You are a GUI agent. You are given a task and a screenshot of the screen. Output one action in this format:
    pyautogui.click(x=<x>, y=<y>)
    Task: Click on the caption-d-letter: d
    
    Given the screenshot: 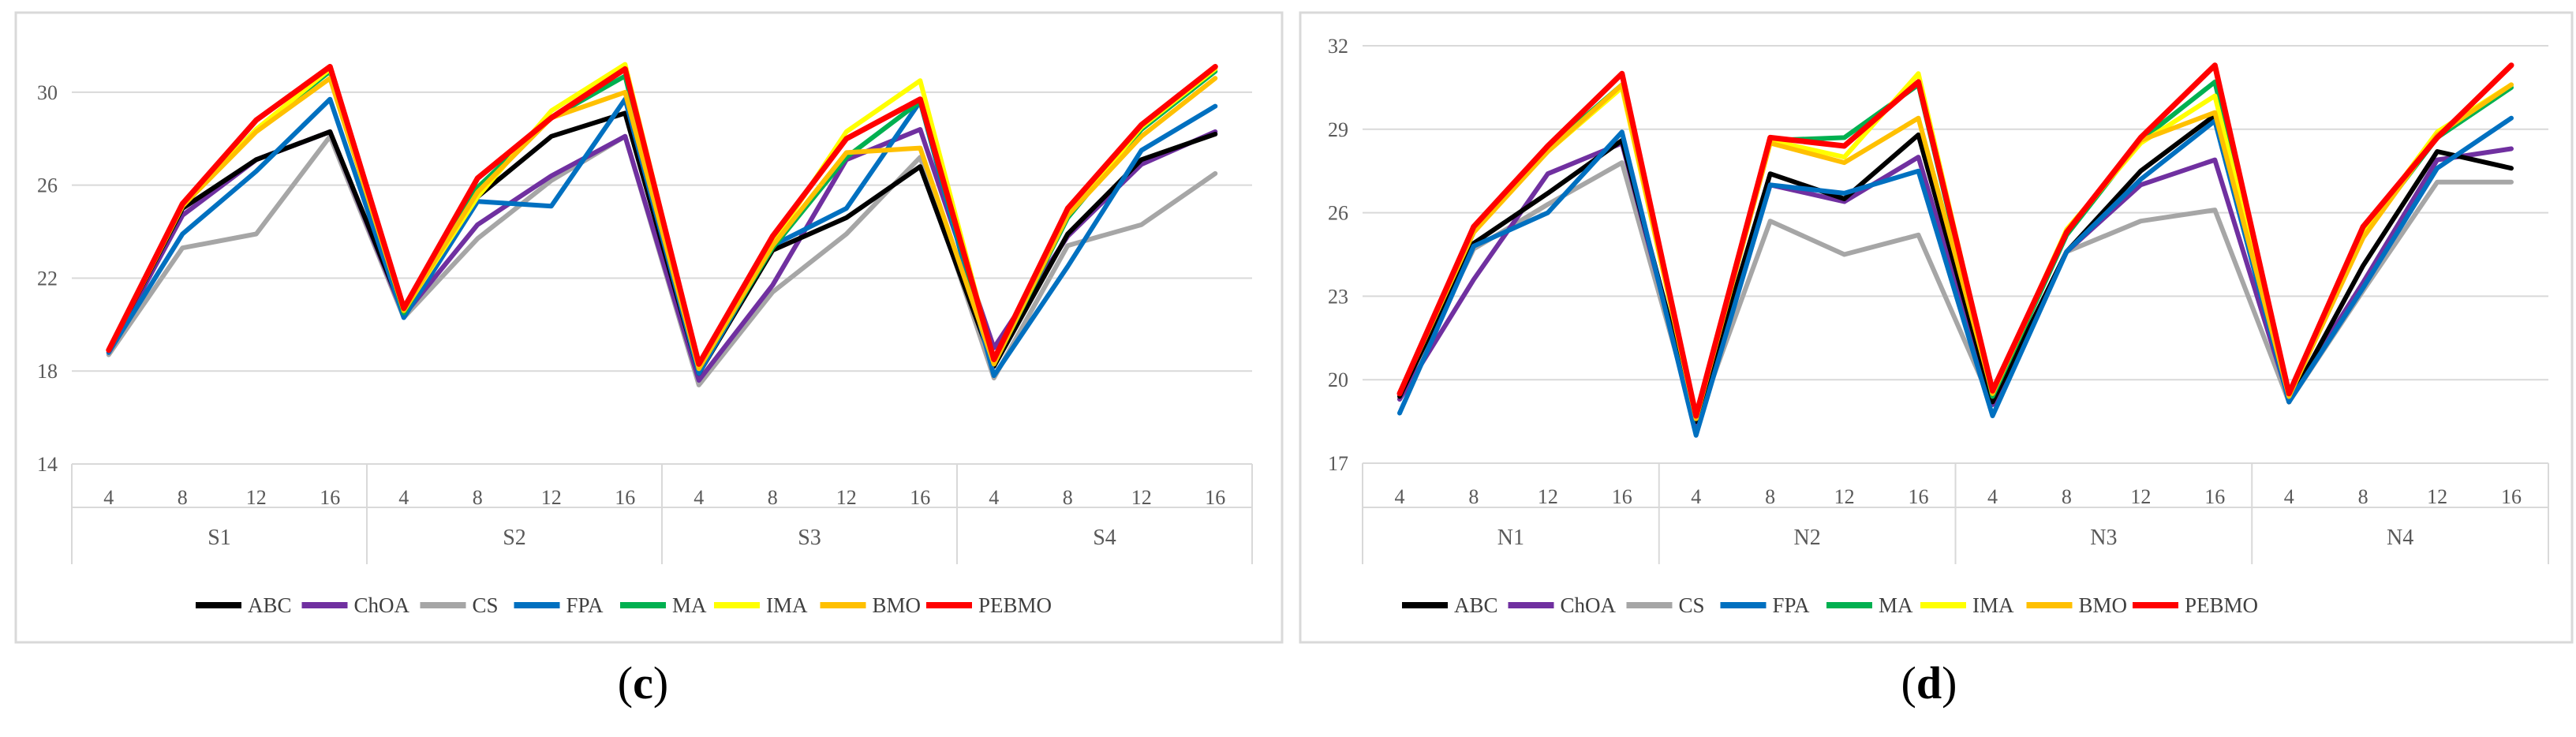 What is the action you would take?
    pyautogui.click(x=1929, y=683)
    